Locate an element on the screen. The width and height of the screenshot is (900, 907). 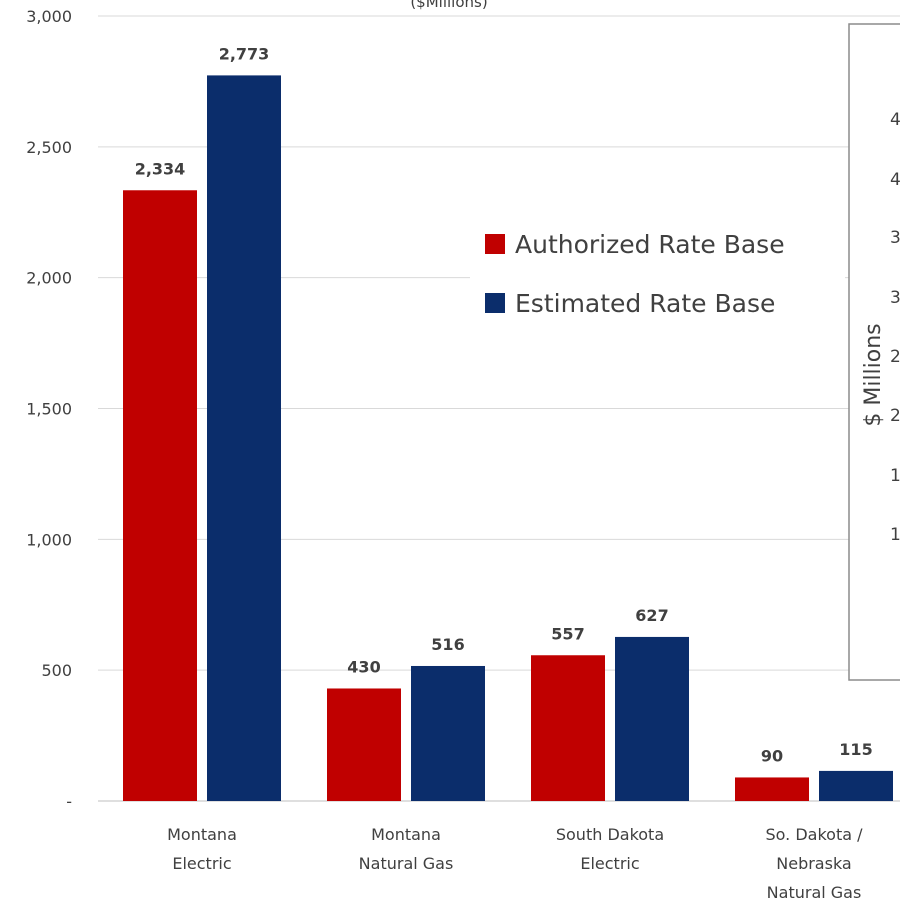
y-tick-label: 1,000 is located at coordinates (49, 539).